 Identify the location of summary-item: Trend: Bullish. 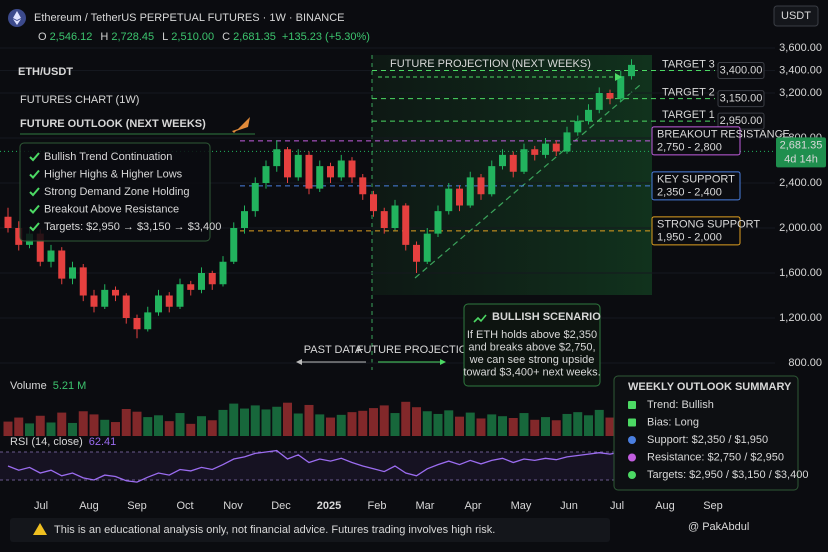
(680, 405).